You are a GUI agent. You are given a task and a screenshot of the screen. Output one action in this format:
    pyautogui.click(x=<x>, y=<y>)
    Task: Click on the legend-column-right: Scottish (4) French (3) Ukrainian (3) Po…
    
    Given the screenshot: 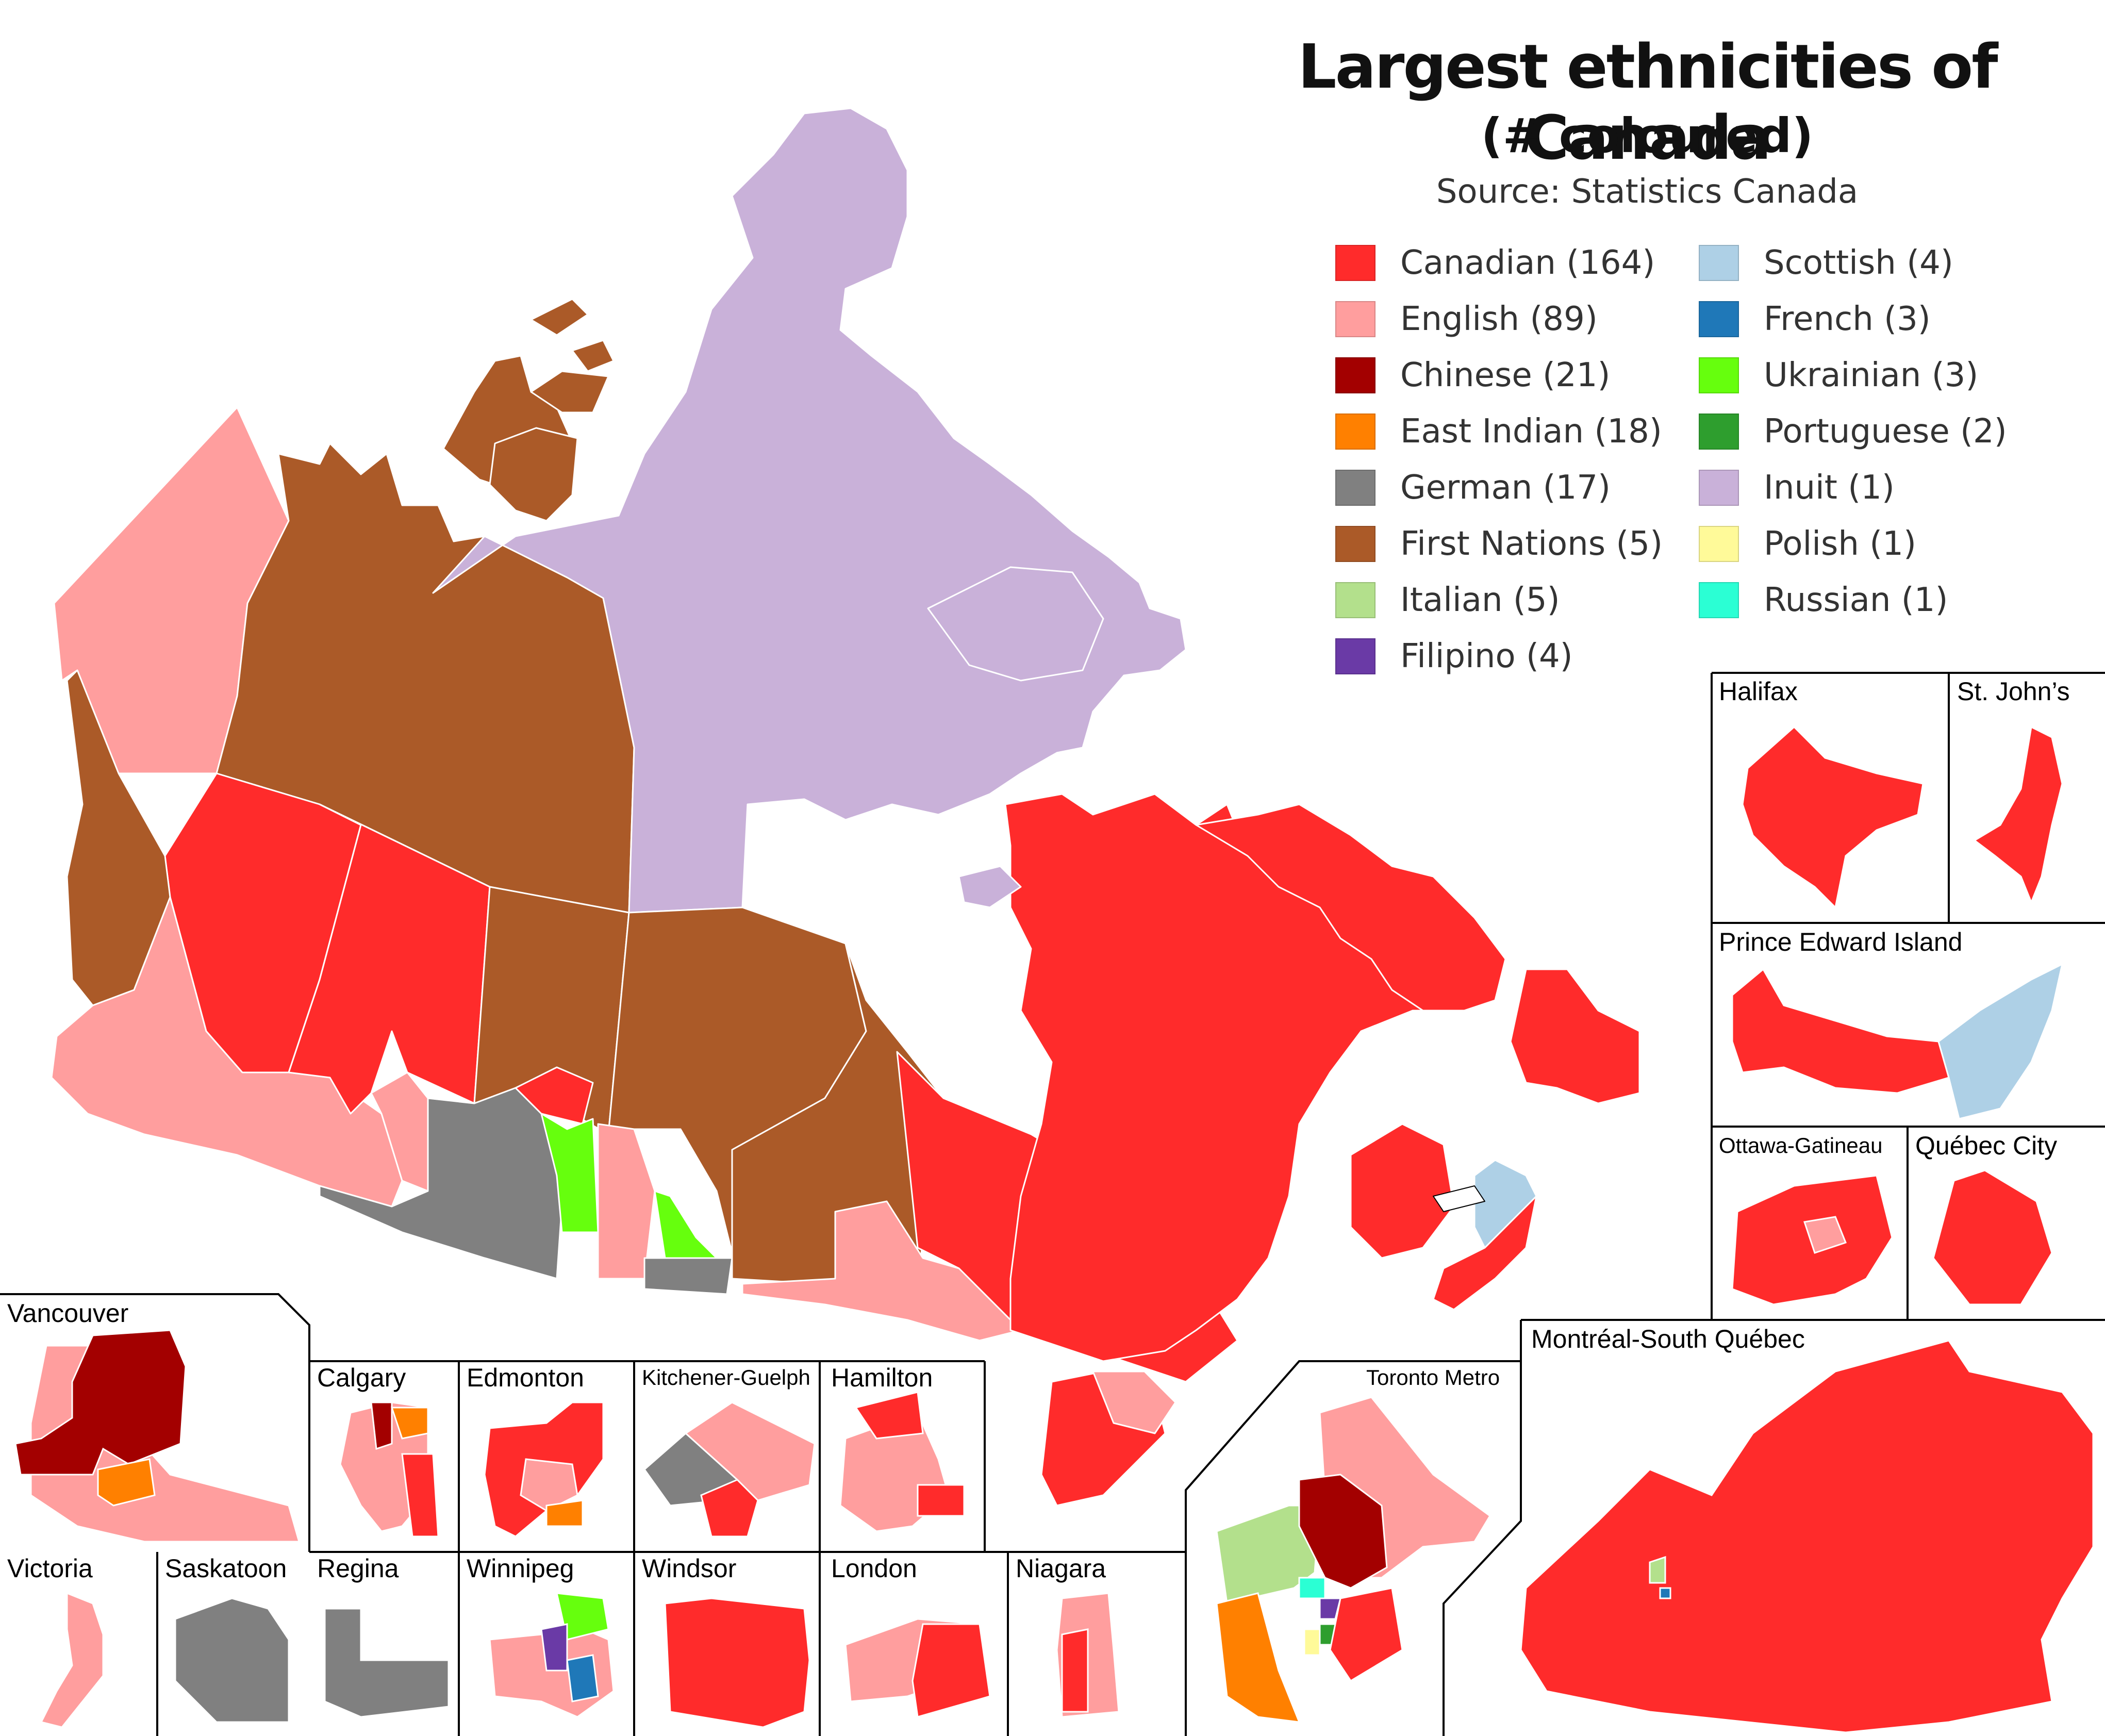 What is the action you would take?
    pyautogui.click(x=1853, y=431)
    